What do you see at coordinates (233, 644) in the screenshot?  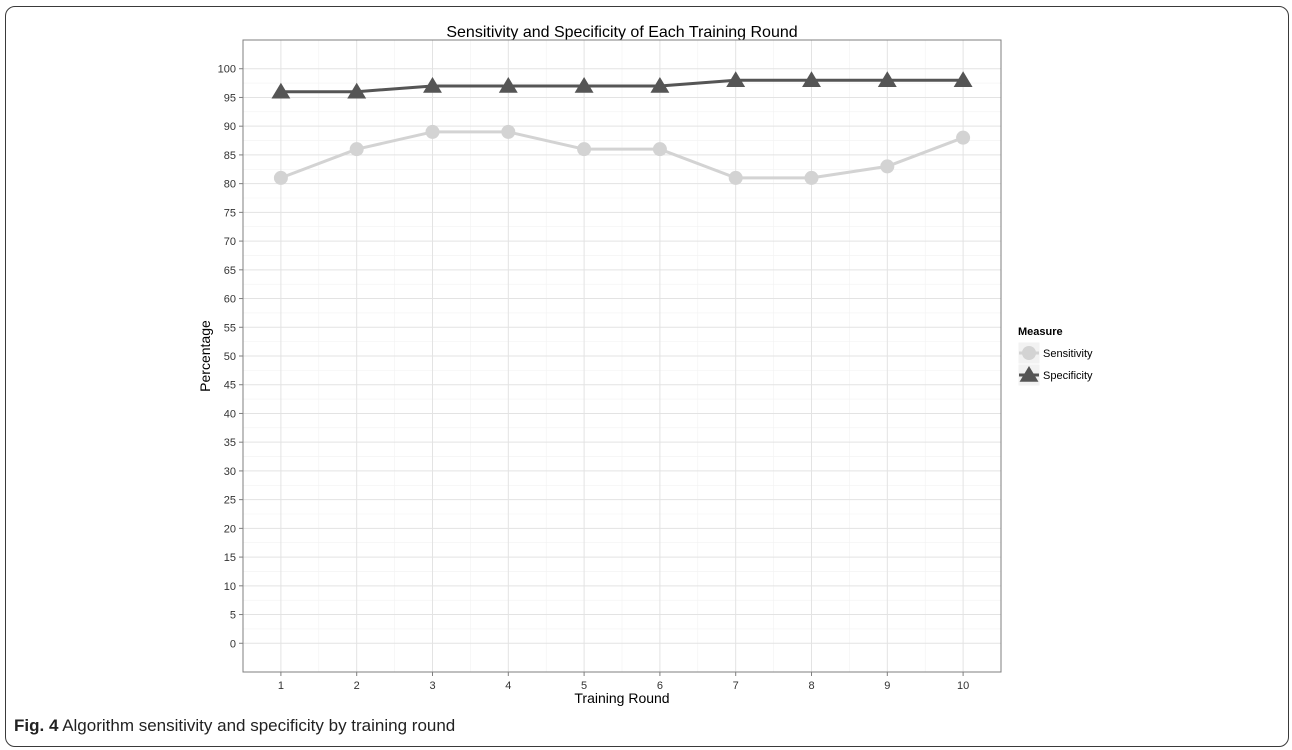 I see `y-tick-label: 0` at bounding box center [233, 644].